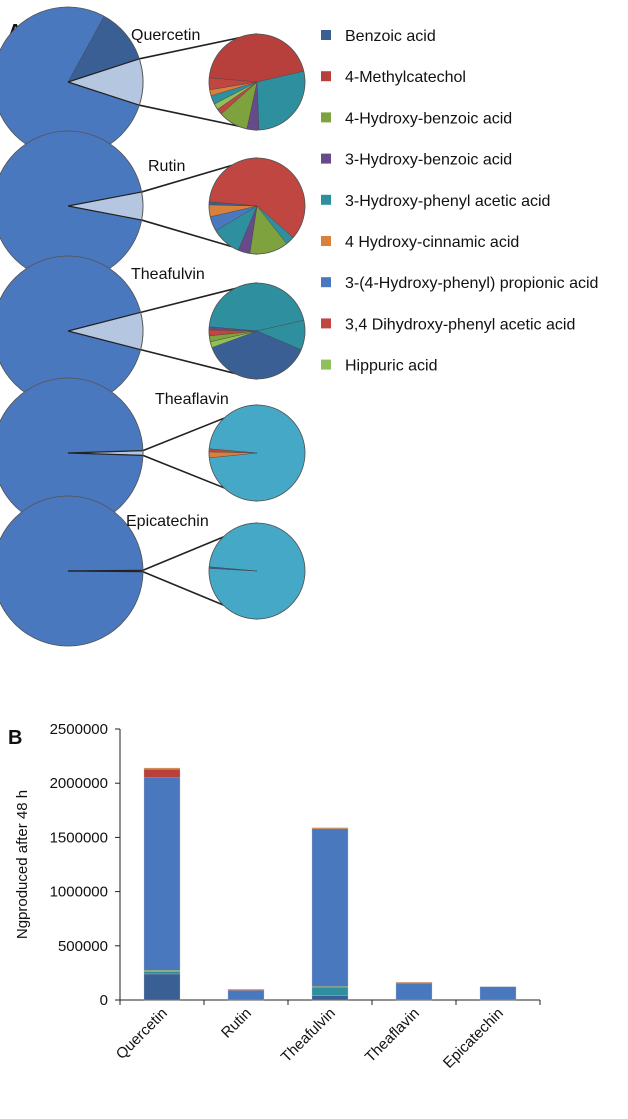  Describe the element at coordinates (391, 366) in the screenshot. I see `legend-label: Hippuric acid` at that location.